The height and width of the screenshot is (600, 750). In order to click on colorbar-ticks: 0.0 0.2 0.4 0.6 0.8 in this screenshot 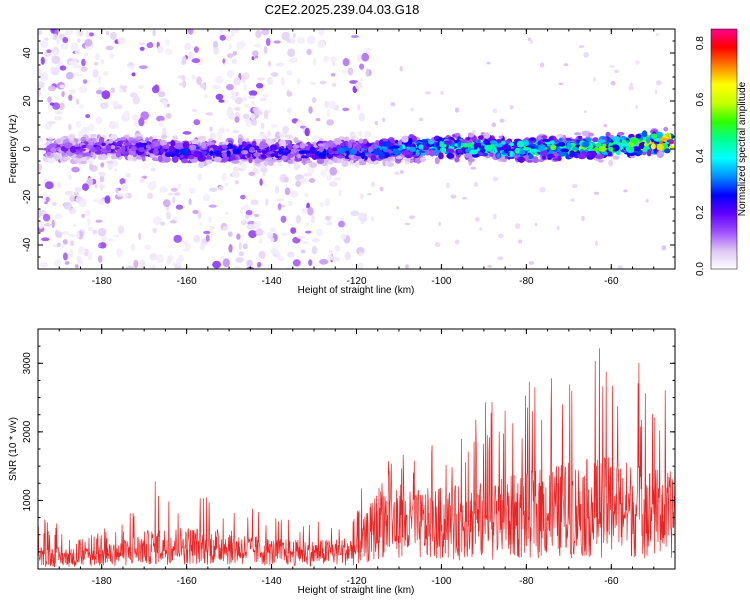, I will do `click(700, 156)`.